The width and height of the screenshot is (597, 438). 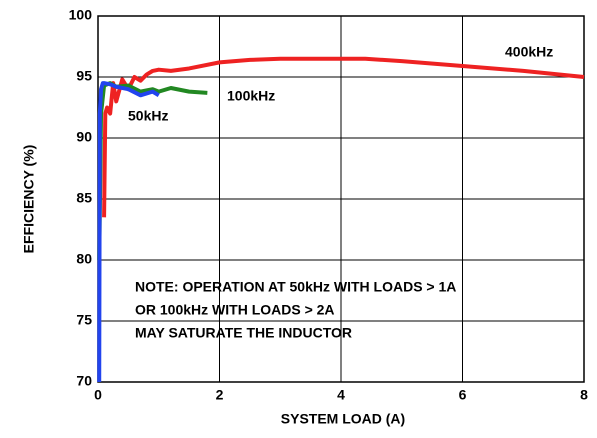 What do you see at coordinates (341, 395) in the screenshot?
I see `x-tick-label: 4` at bounding box center [341, 395].